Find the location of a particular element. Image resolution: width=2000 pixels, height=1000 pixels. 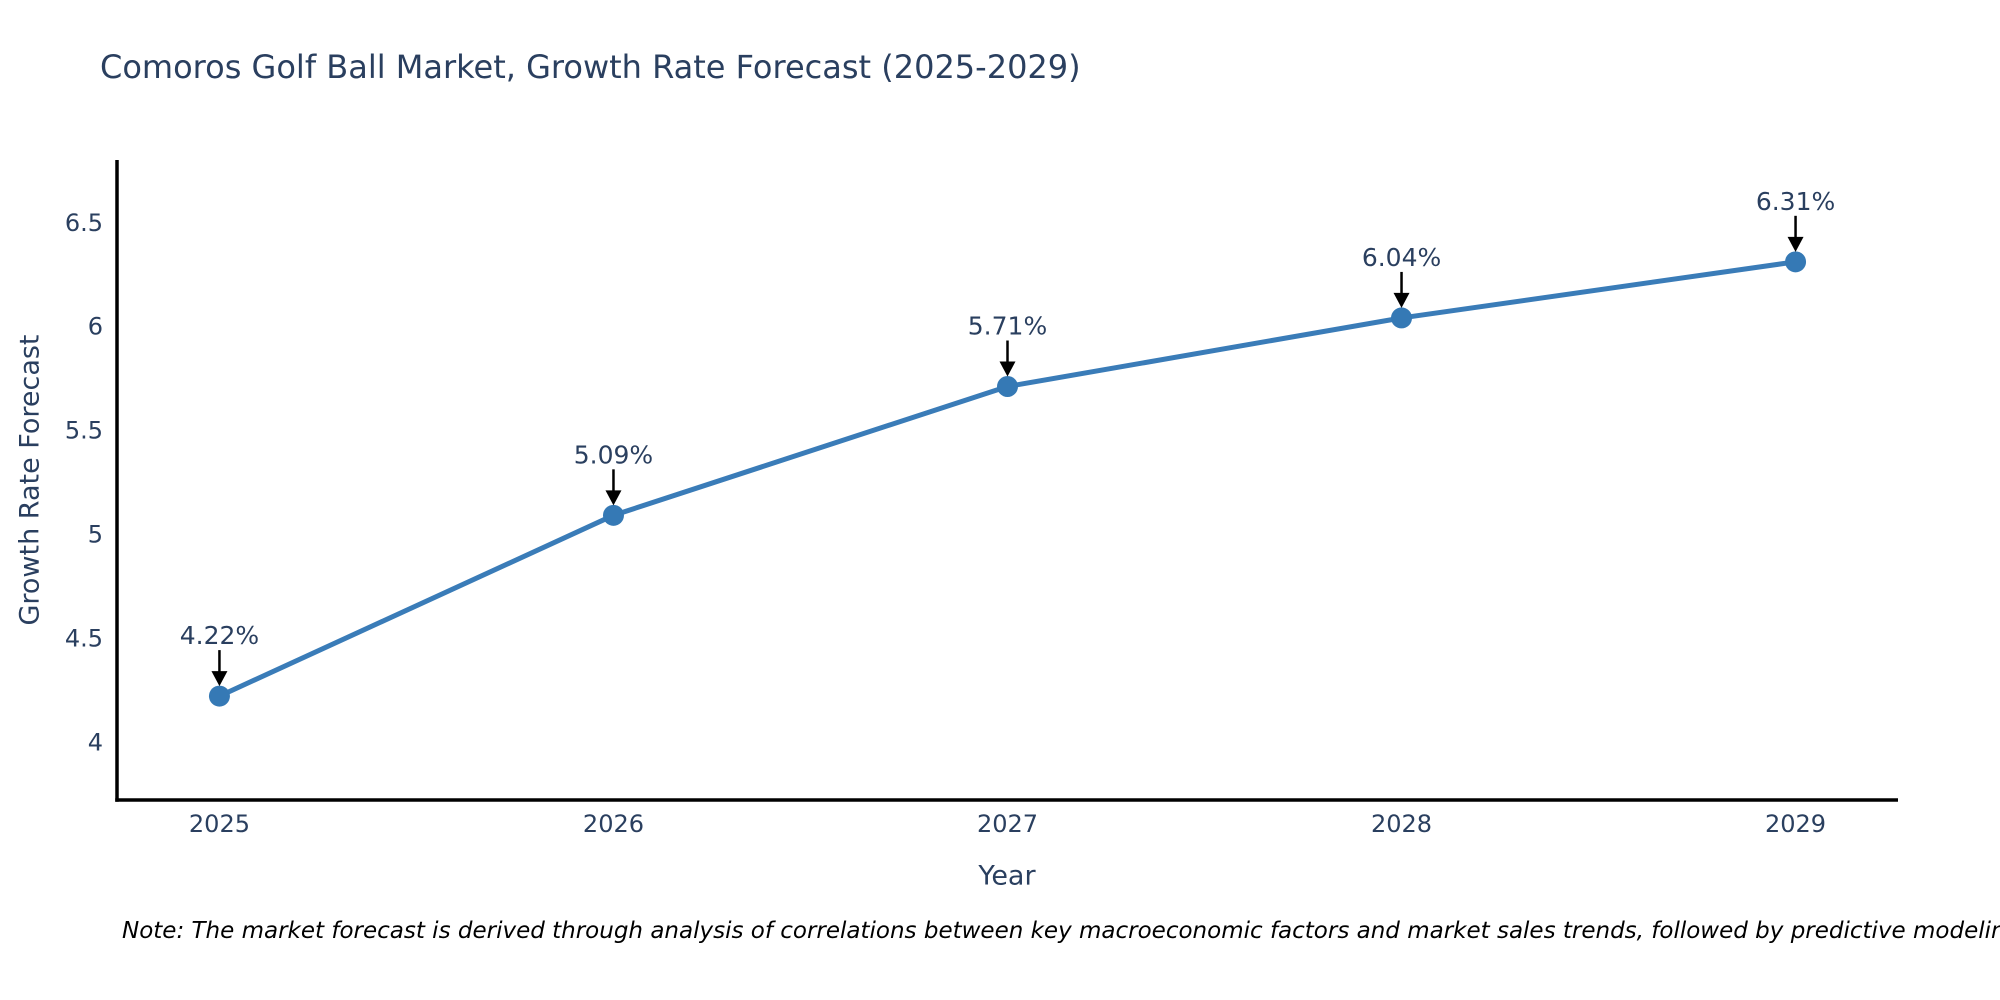

x-tick-label: 2029 is located at coordinates (1795, 824).